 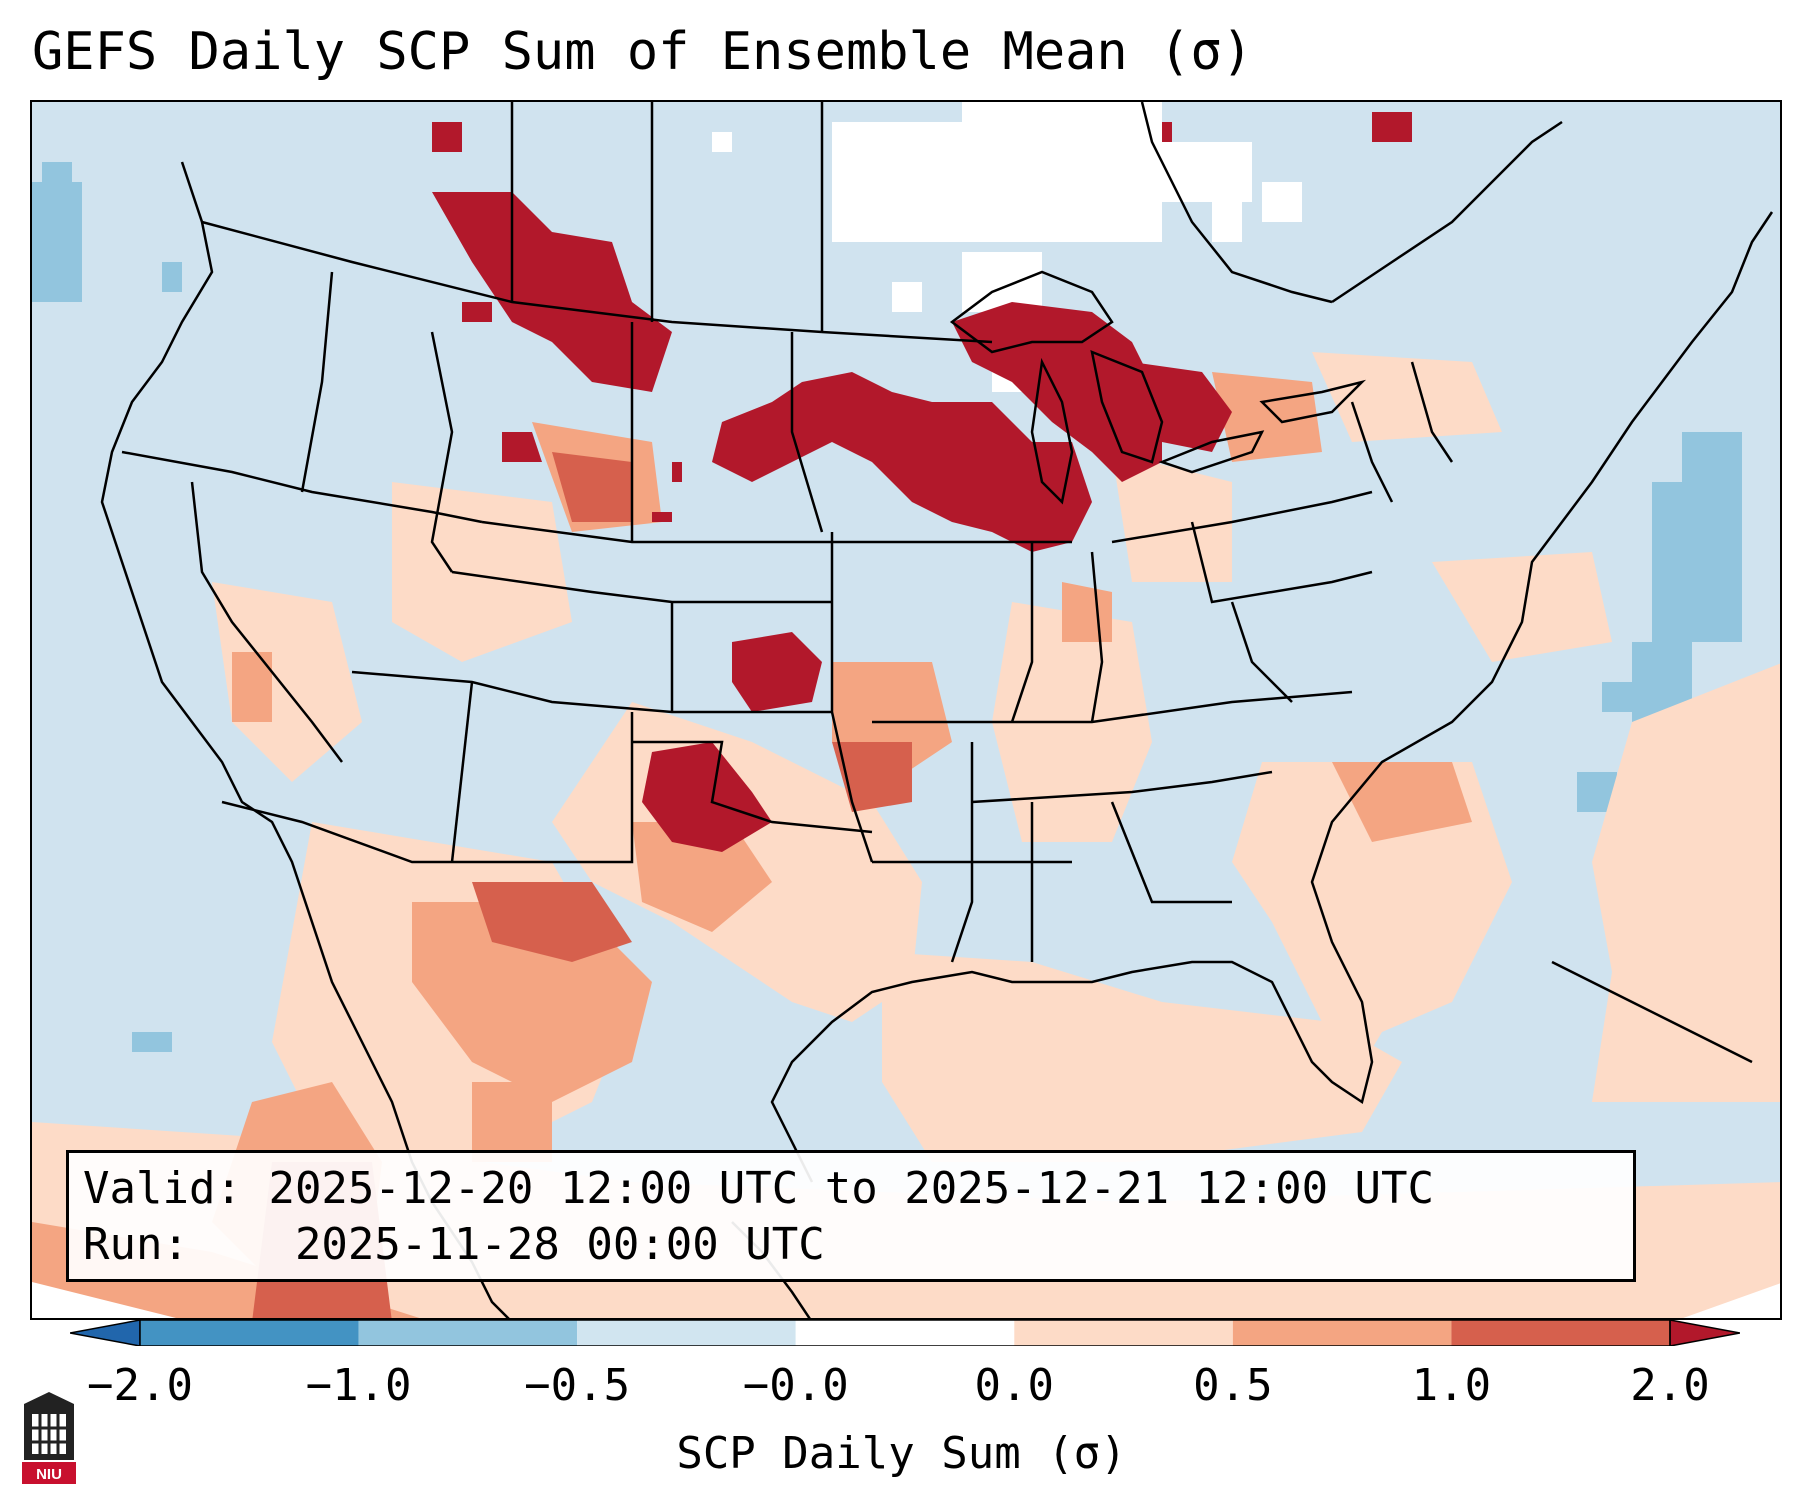 I want to click on colorbar-extend-high, so click(x=1704, y=1333).